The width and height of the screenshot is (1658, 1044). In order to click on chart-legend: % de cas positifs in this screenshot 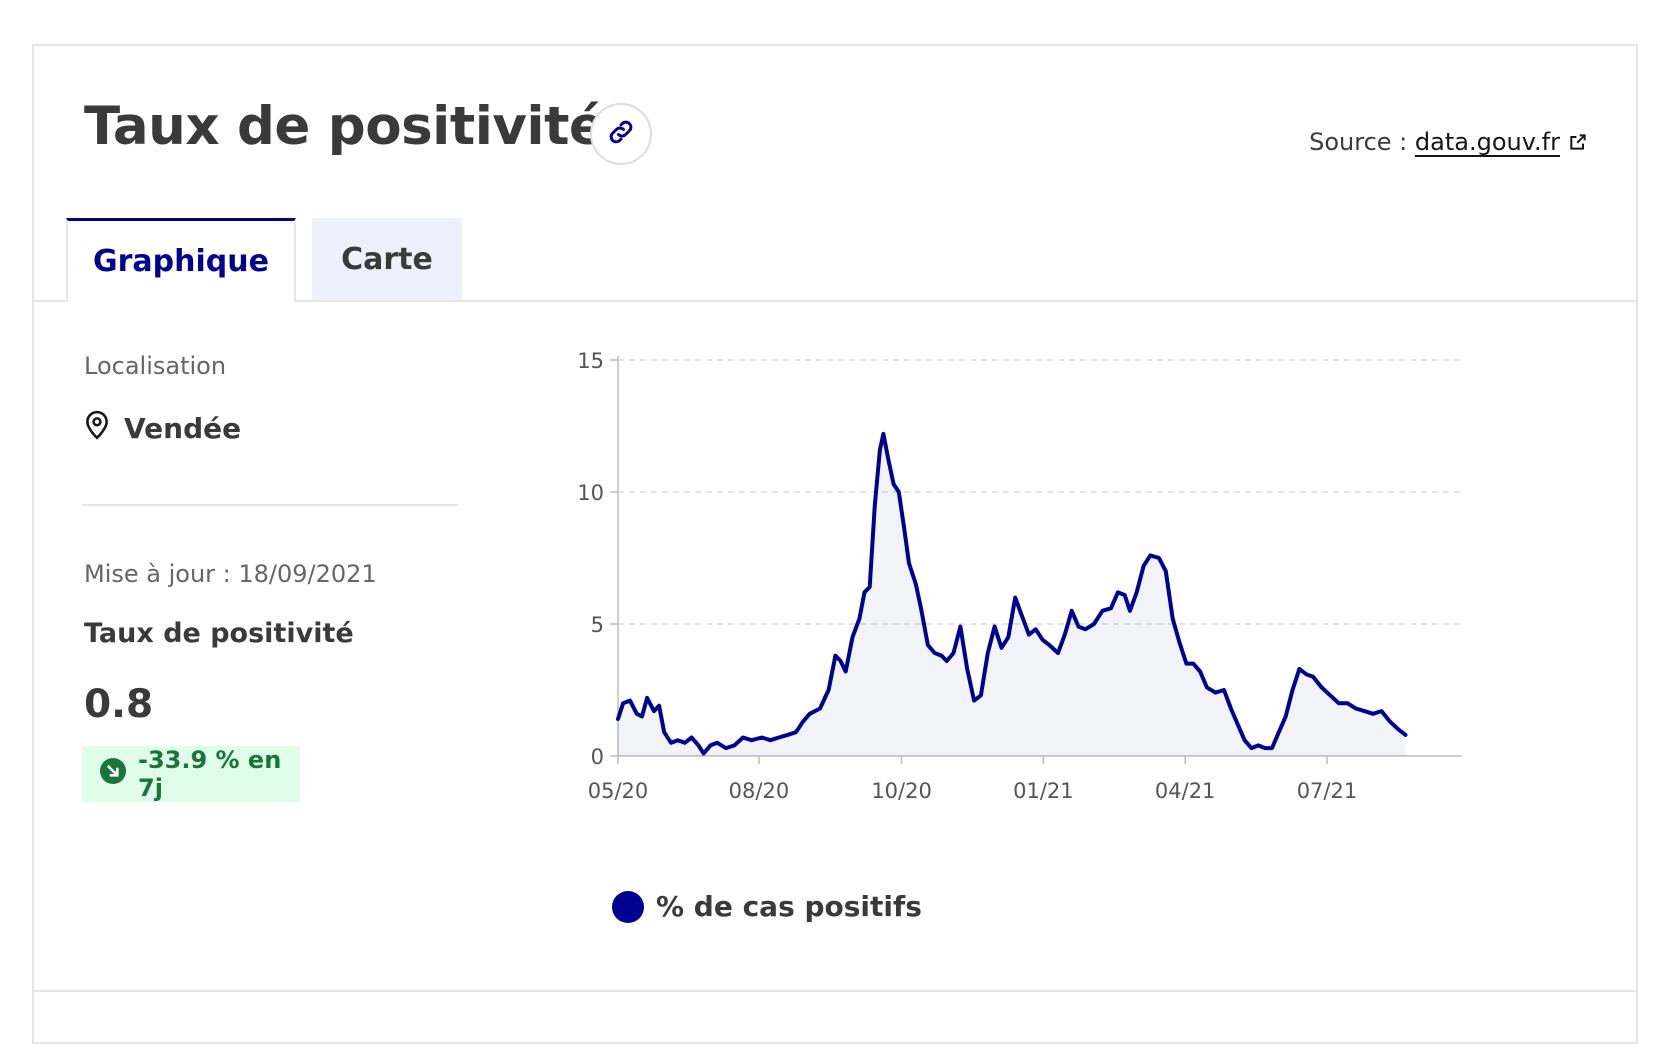, I will do `click(767, 906)`.